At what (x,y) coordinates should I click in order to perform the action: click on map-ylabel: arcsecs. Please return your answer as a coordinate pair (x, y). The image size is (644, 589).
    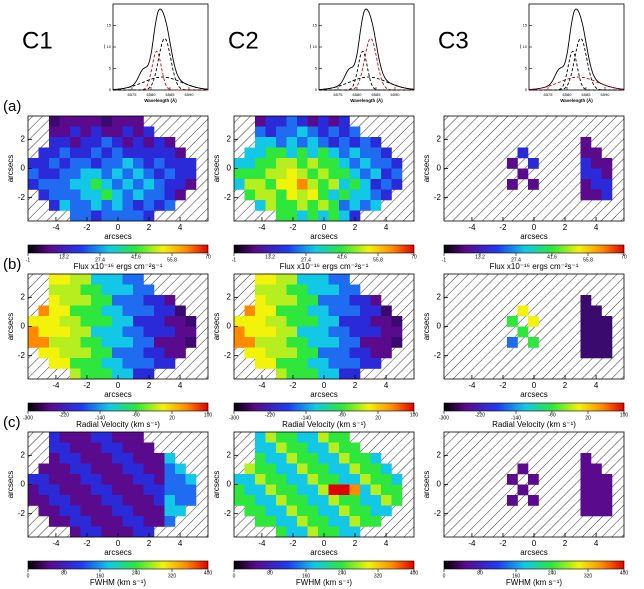
    Looking at the image, I should click on (10, 169).